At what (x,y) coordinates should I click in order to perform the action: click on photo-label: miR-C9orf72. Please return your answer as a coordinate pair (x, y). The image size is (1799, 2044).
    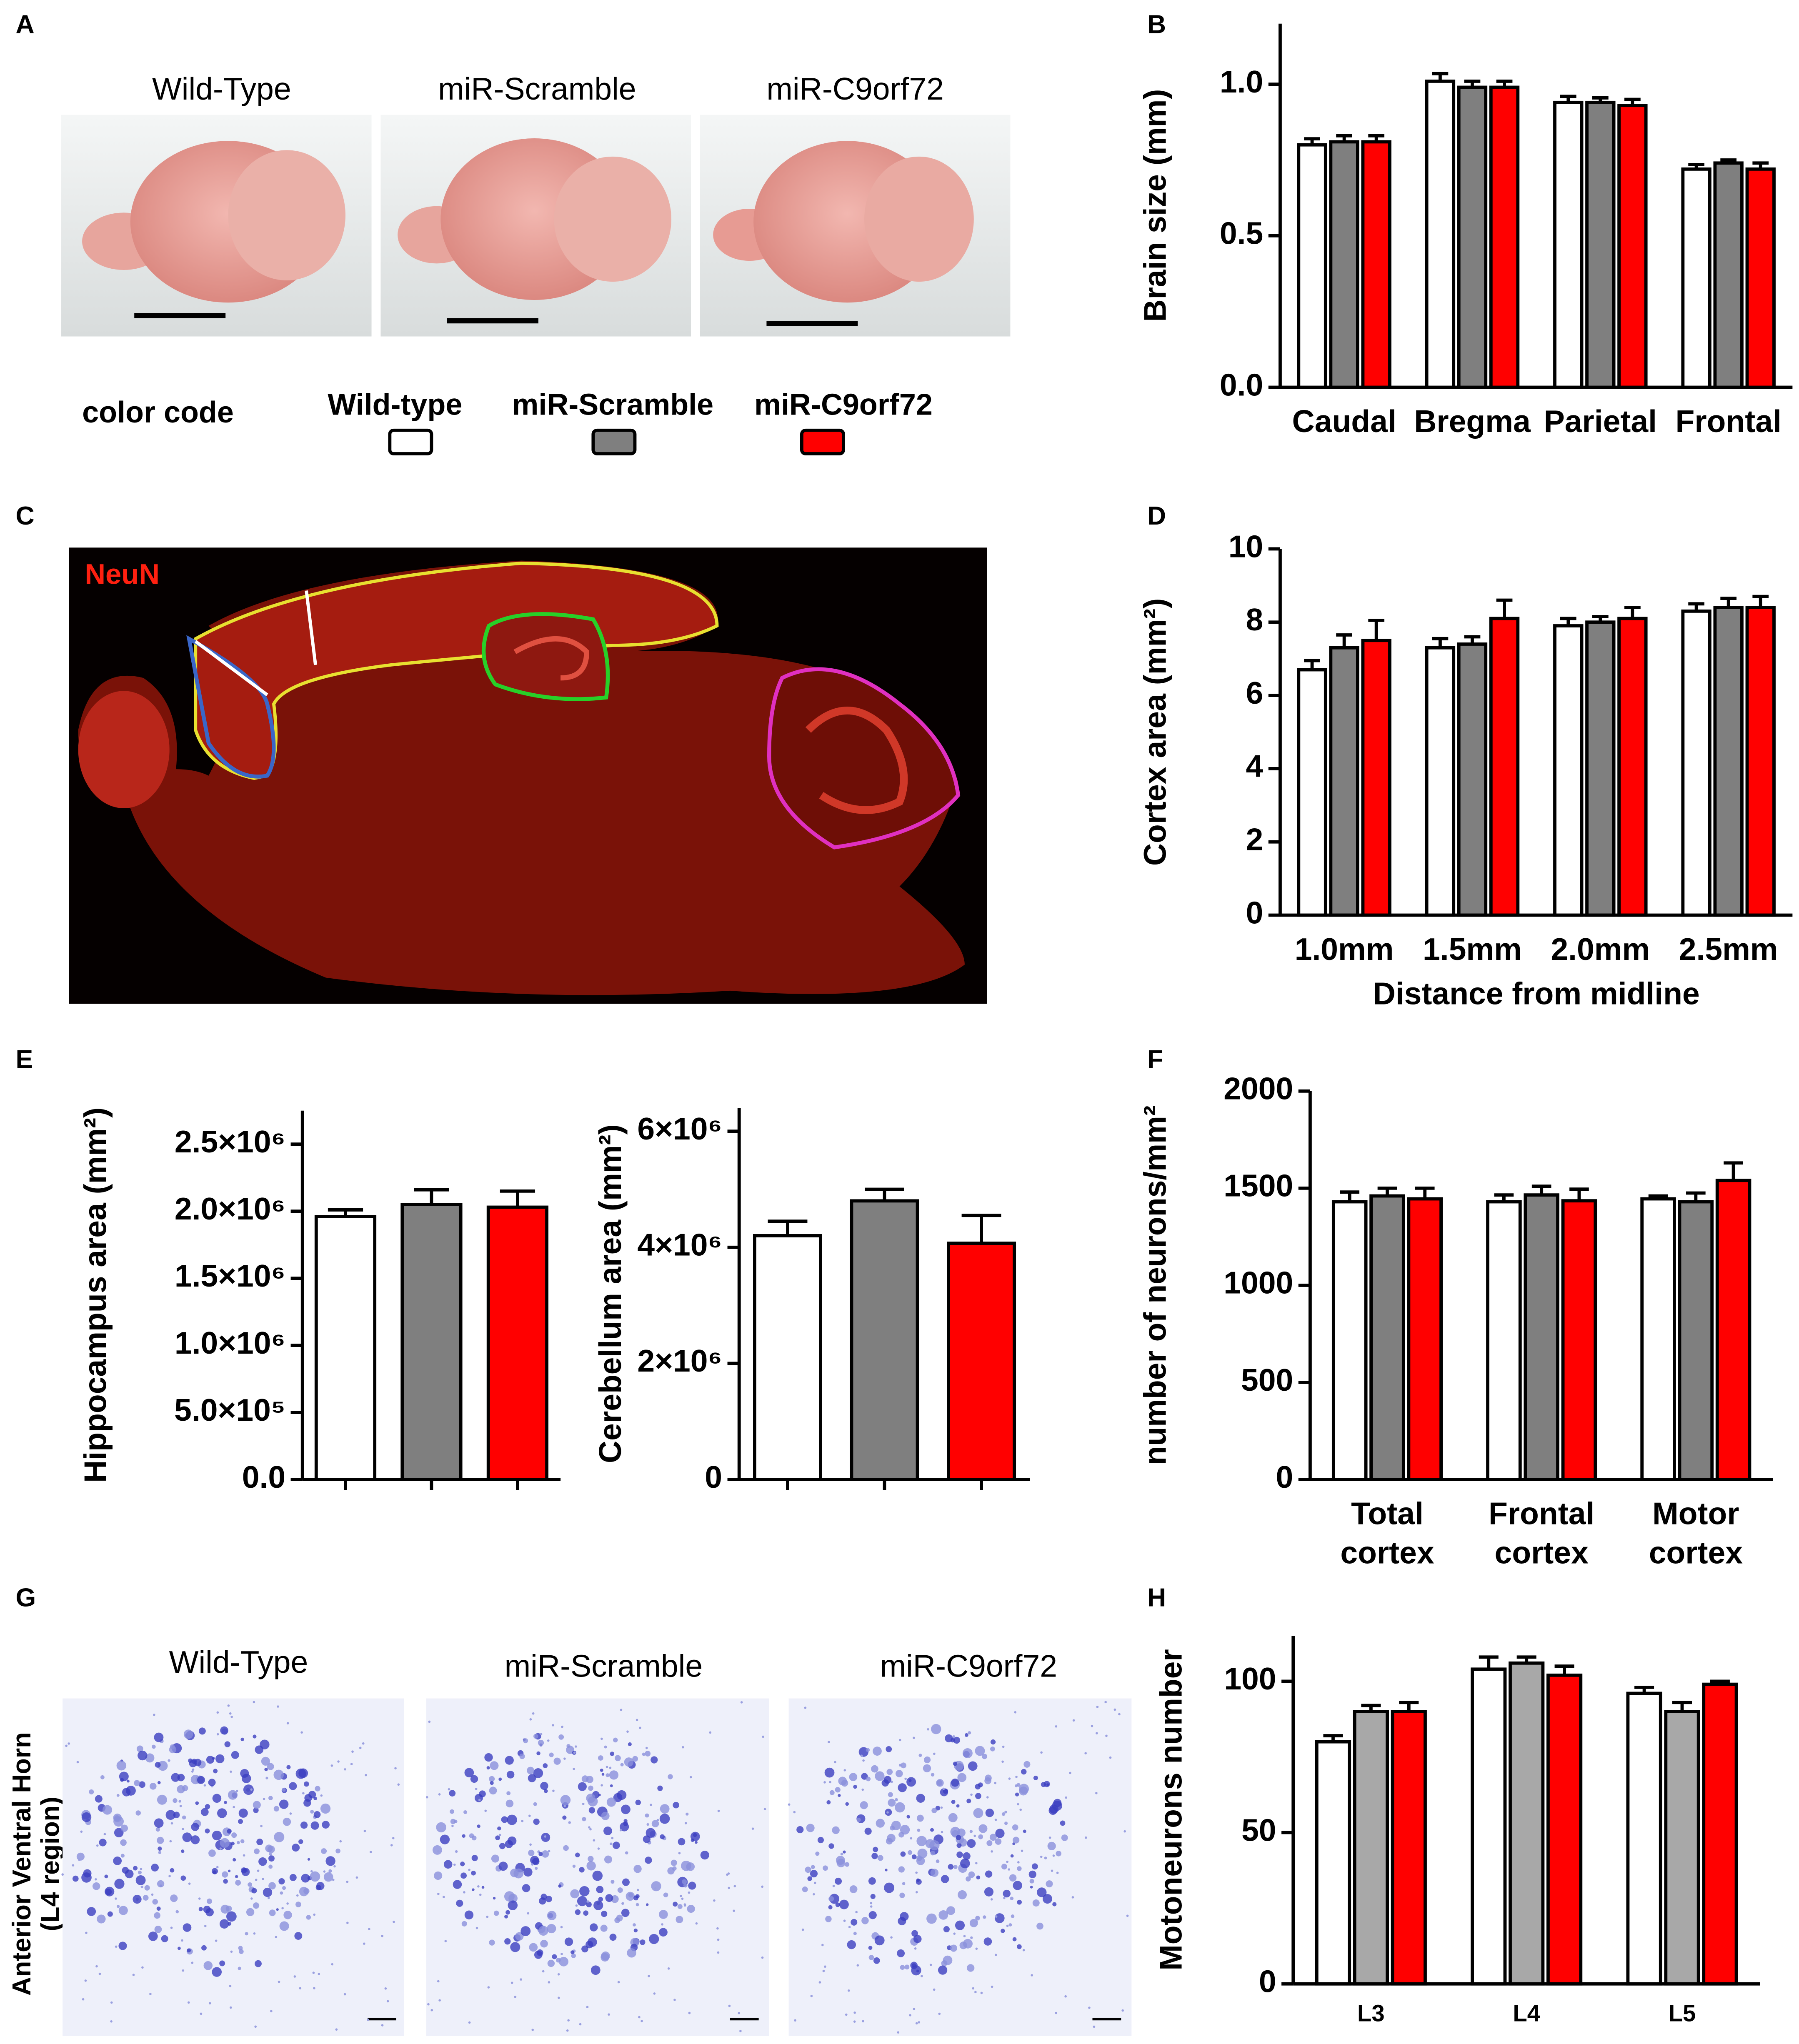
    Looking at the image, I should click on (968, 1666).